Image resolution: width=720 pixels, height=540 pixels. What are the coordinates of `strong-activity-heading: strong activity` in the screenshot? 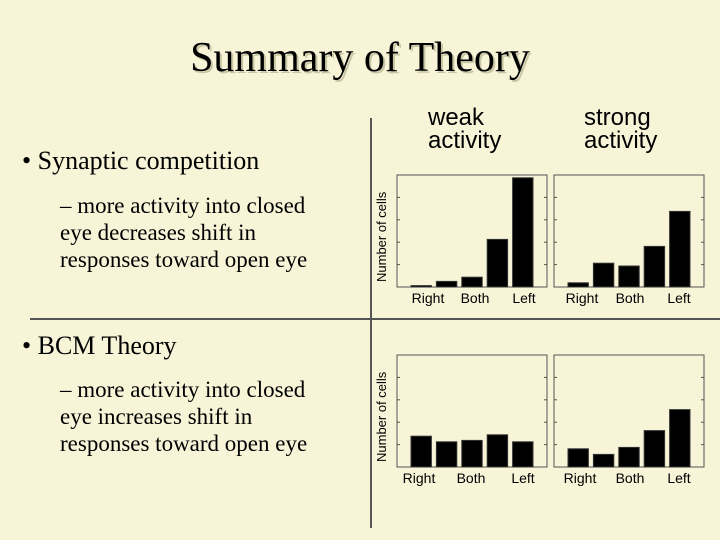 It's located at (621, 129).